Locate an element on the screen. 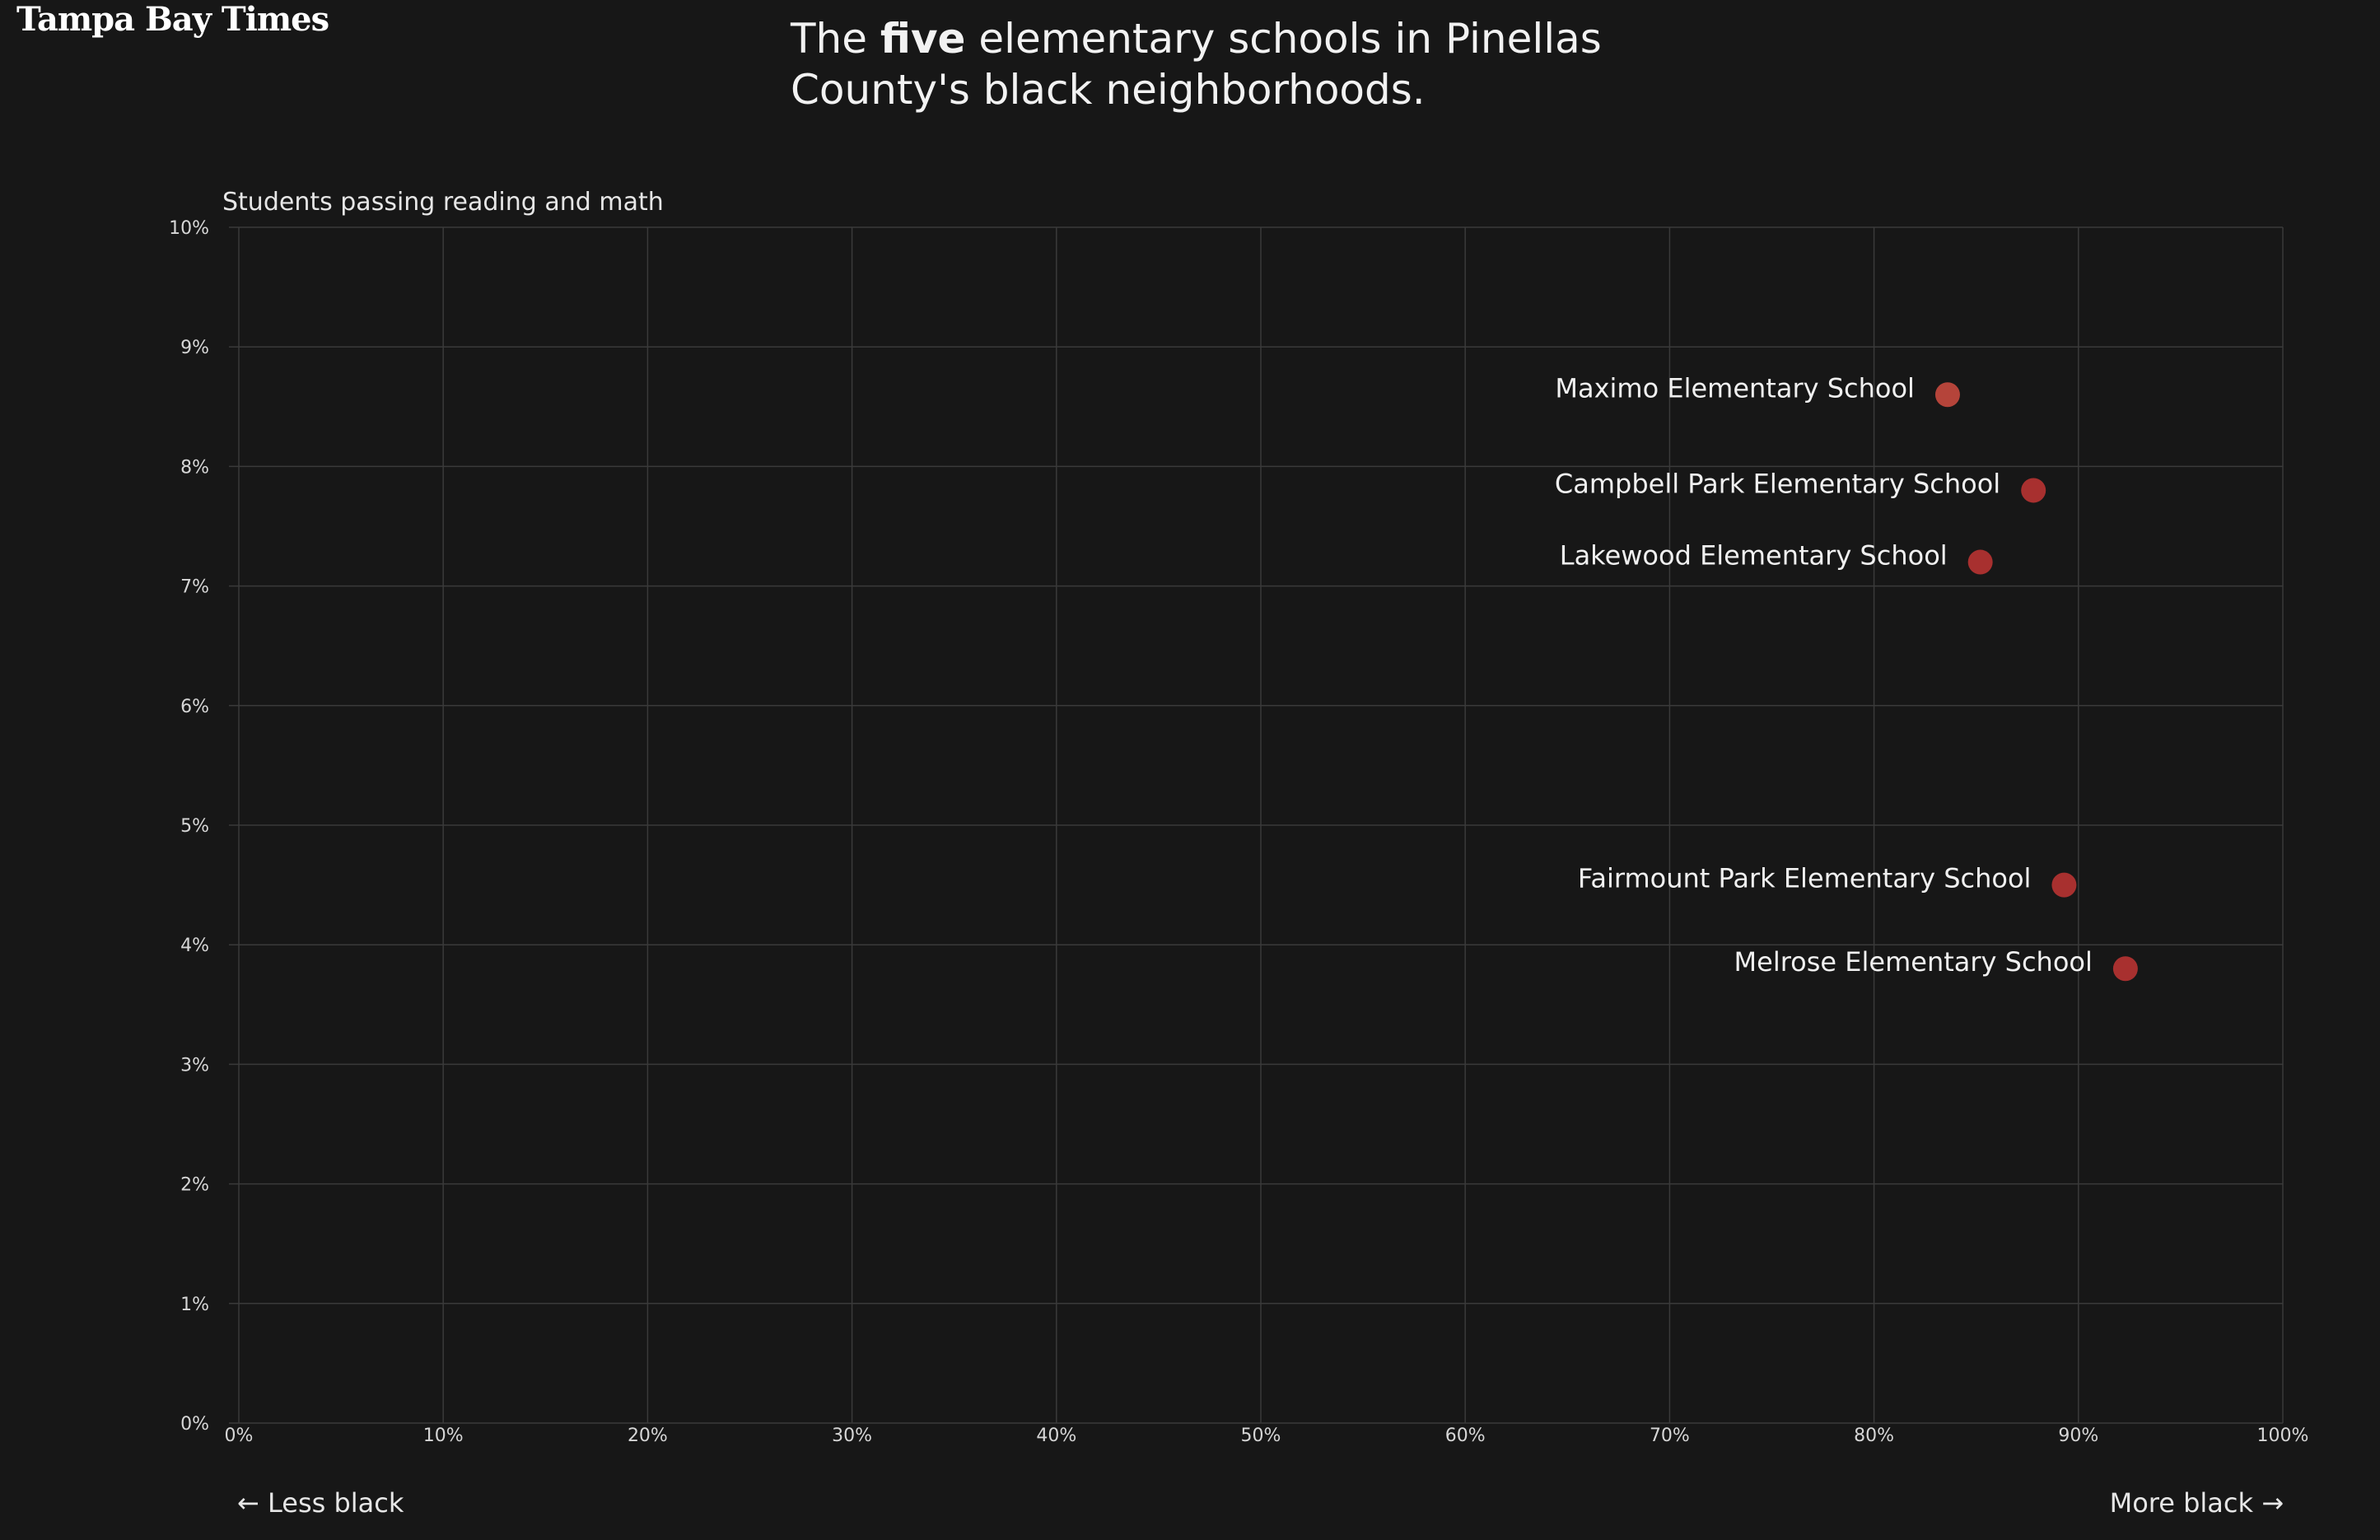 The width and height of the screenshot is (2380, 1540). x-tick-label: 100% is located at coordinates (2283, 1436).